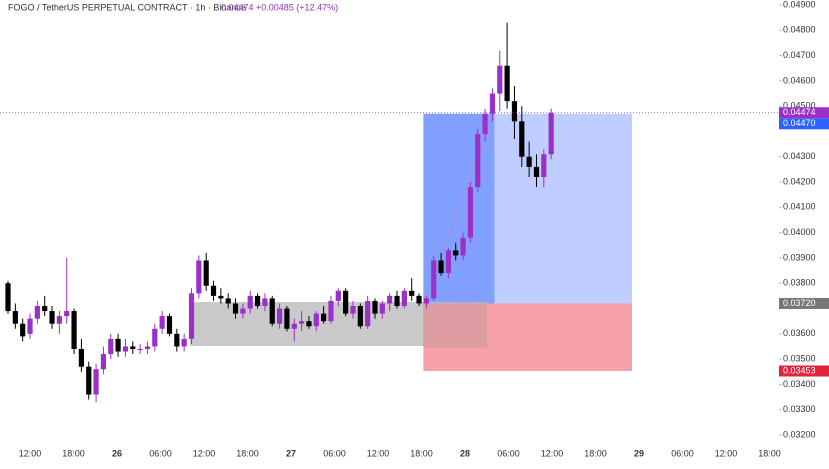 The width and height of the screenshot is (829, 469). Describe the element at coordinates (117, 453) in the screenshot. I see `x-tick-label: 26` at that location.